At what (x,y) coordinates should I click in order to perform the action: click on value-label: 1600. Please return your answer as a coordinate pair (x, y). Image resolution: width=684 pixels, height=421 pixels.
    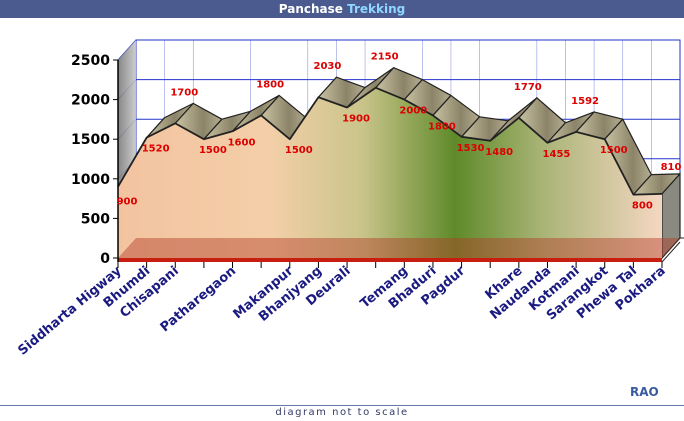
    Looking at the image, I should click on (242, 142).